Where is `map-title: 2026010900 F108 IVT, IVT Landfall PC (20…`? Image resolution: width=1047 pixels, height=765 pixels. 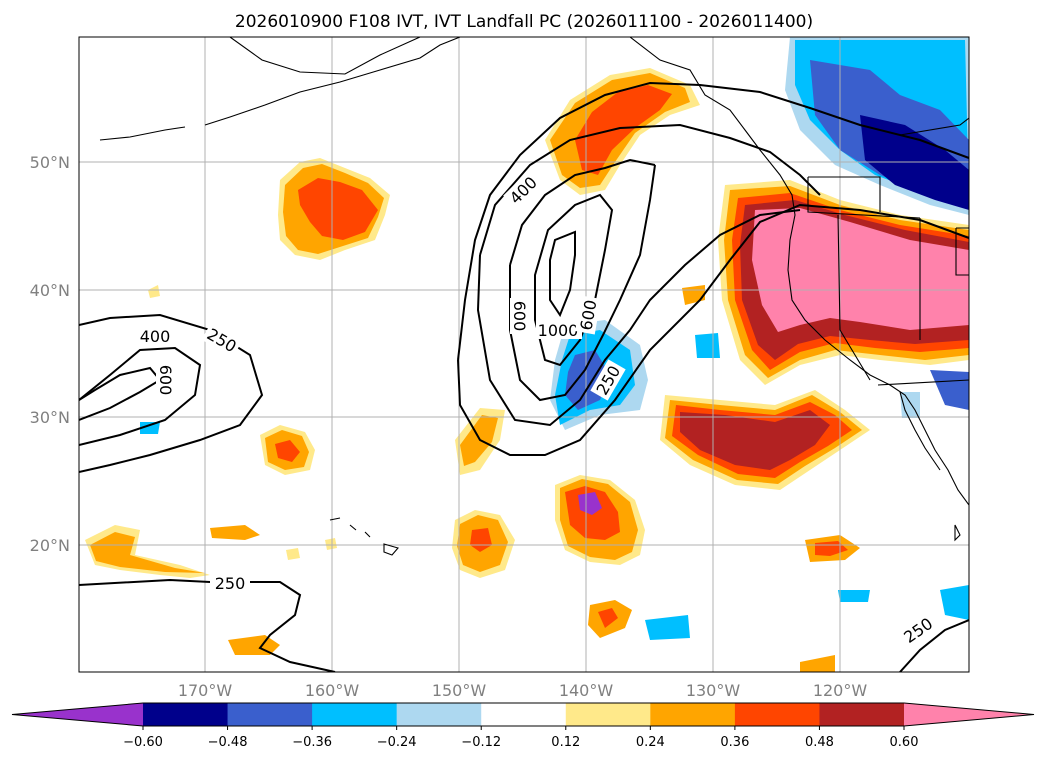 map-title: 2026010900 F108 IVT, IVT Landfall PC (20… is located at coordinates (524, 22).